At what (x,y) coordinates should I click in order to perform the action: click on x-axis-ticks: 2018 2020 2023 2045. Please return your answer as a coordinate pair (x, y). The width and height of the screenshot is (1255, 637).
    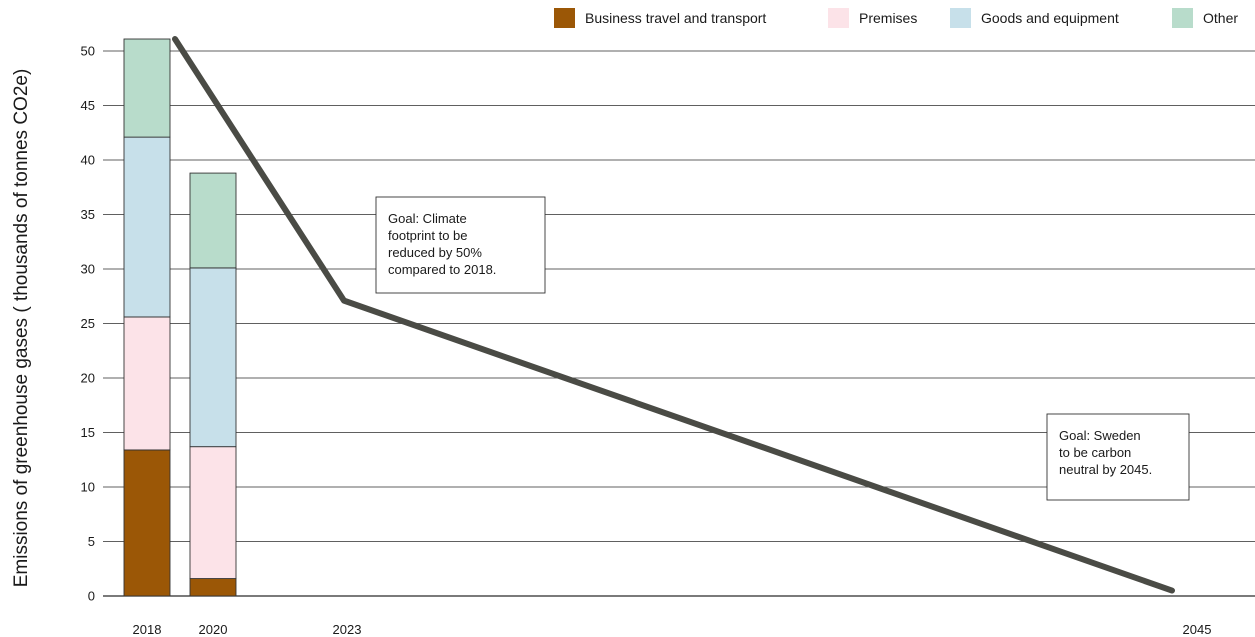
    Looking at the image, I should click on (672, 629).